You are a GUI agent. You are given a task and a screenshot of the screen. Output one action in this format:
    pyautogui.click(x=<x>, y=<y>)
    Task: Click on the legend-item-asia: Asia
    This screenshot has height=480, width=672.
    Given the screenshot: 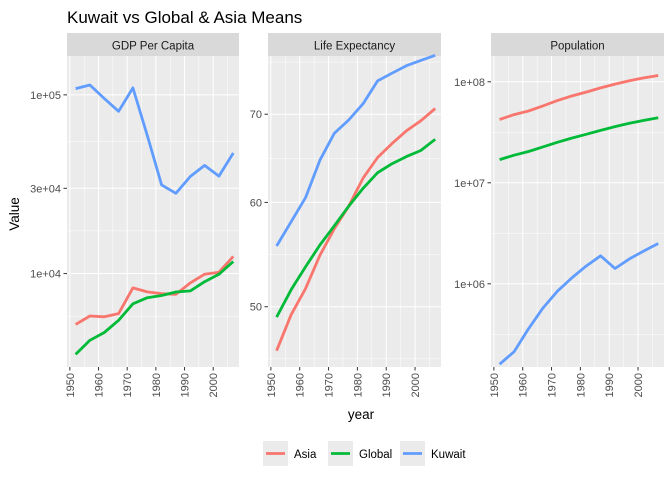 What is the action you would take?
    pyautogui.click(x=290, y=453)
    